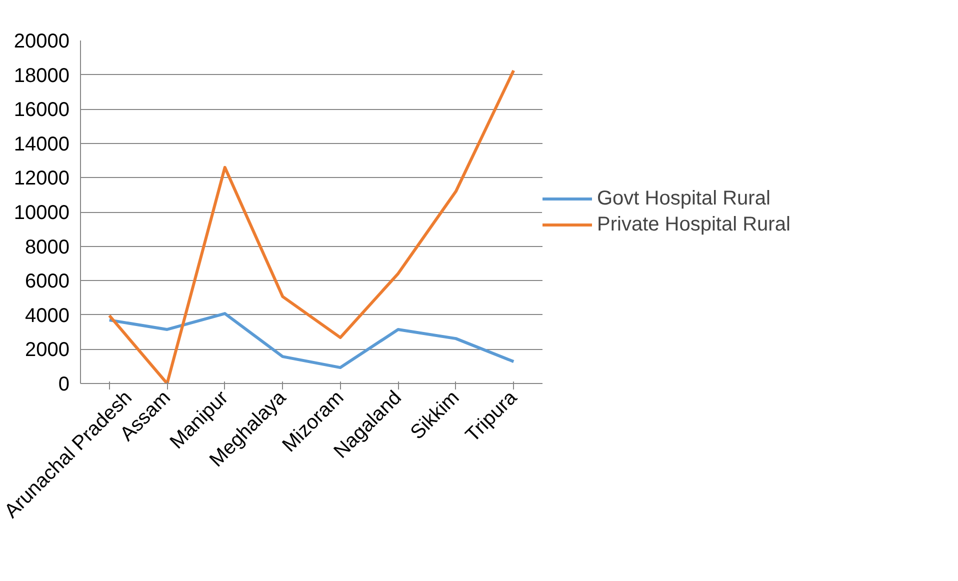 This screenshot has width=958, height=581. Describe the element at coordinates (683, 198) in the screenshot. I see `legend-label: Govt Hospital Rural` at that location.